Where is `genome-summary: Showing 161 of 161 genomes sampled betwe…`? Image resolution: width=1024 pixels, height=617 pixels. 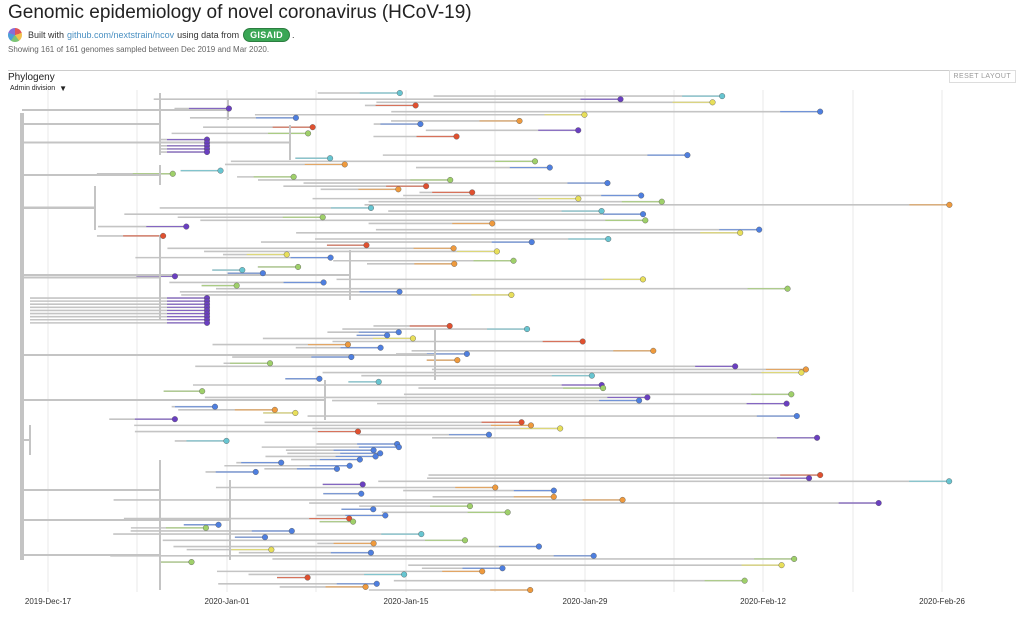
genome-summary: Showing 161 of 161 genomes sampled betwe… is located at coordinates (139, 49).